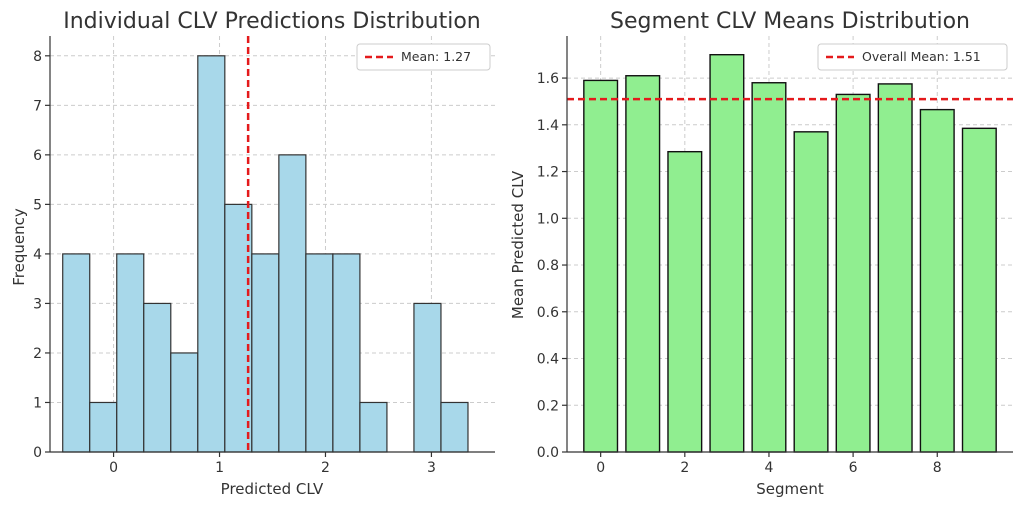 The height and width of the screenshot is (507, 1024). What do you see at coordinates (548, 79) in the screenshot?
I see `y-tick-label: 1.6` at bounding box center [548, 79].